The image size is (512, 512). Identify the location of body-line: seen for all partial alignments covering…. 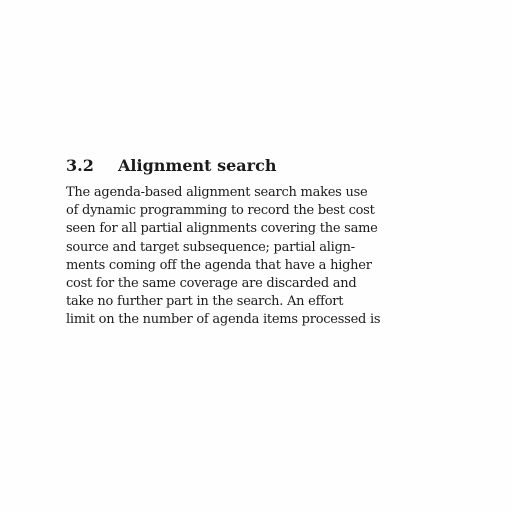
(222, 229).